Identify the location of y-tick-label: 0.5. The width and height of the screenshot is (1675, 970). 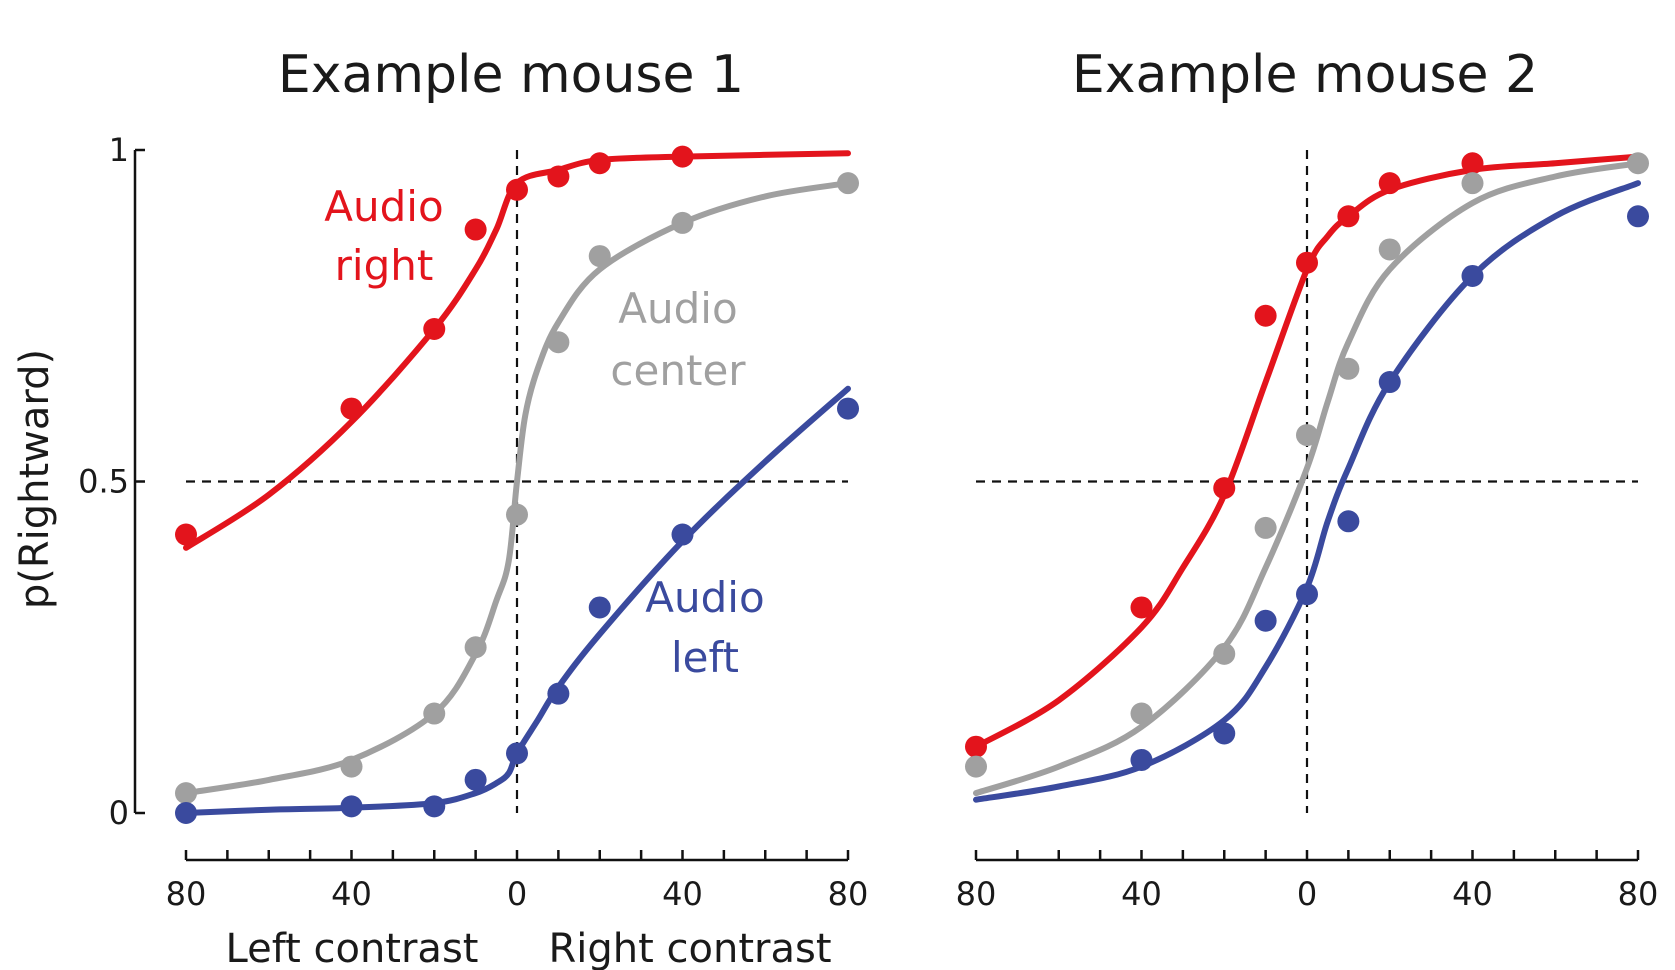
(103, 482).